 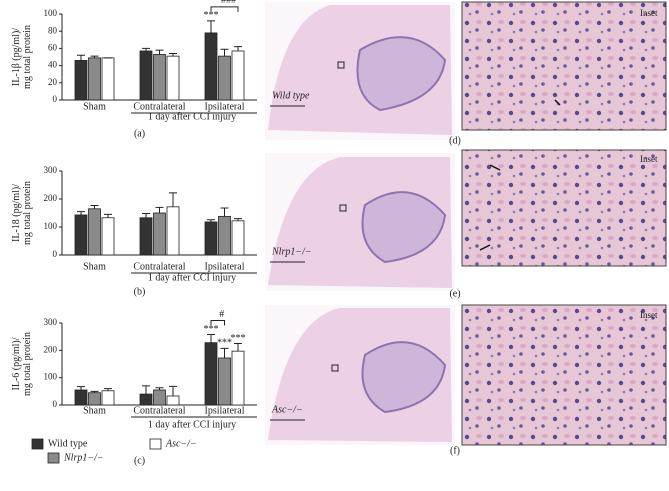 What do you see at coordinates (140, 291) in the screenshot?
I see `panel-label: (b)` at bounding box center [140, 291].